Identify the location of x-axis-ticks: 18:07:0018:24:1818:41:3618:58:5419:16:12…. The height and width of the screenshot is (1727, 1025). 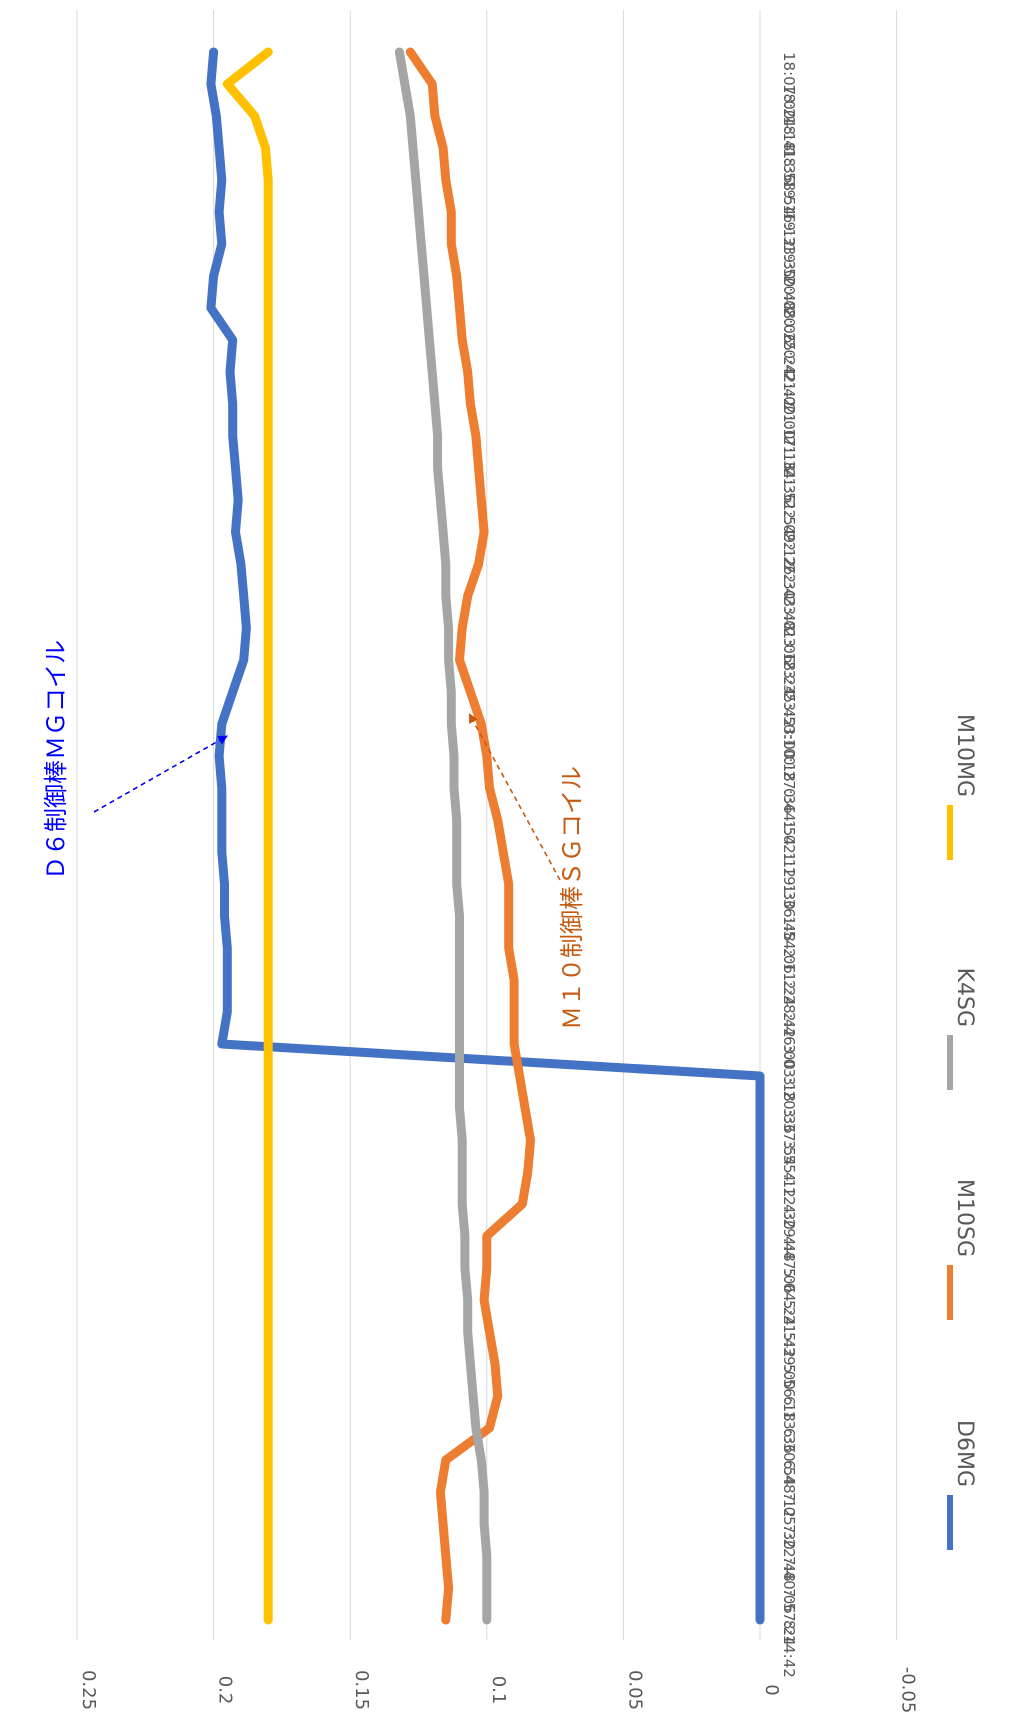
(789, 865).